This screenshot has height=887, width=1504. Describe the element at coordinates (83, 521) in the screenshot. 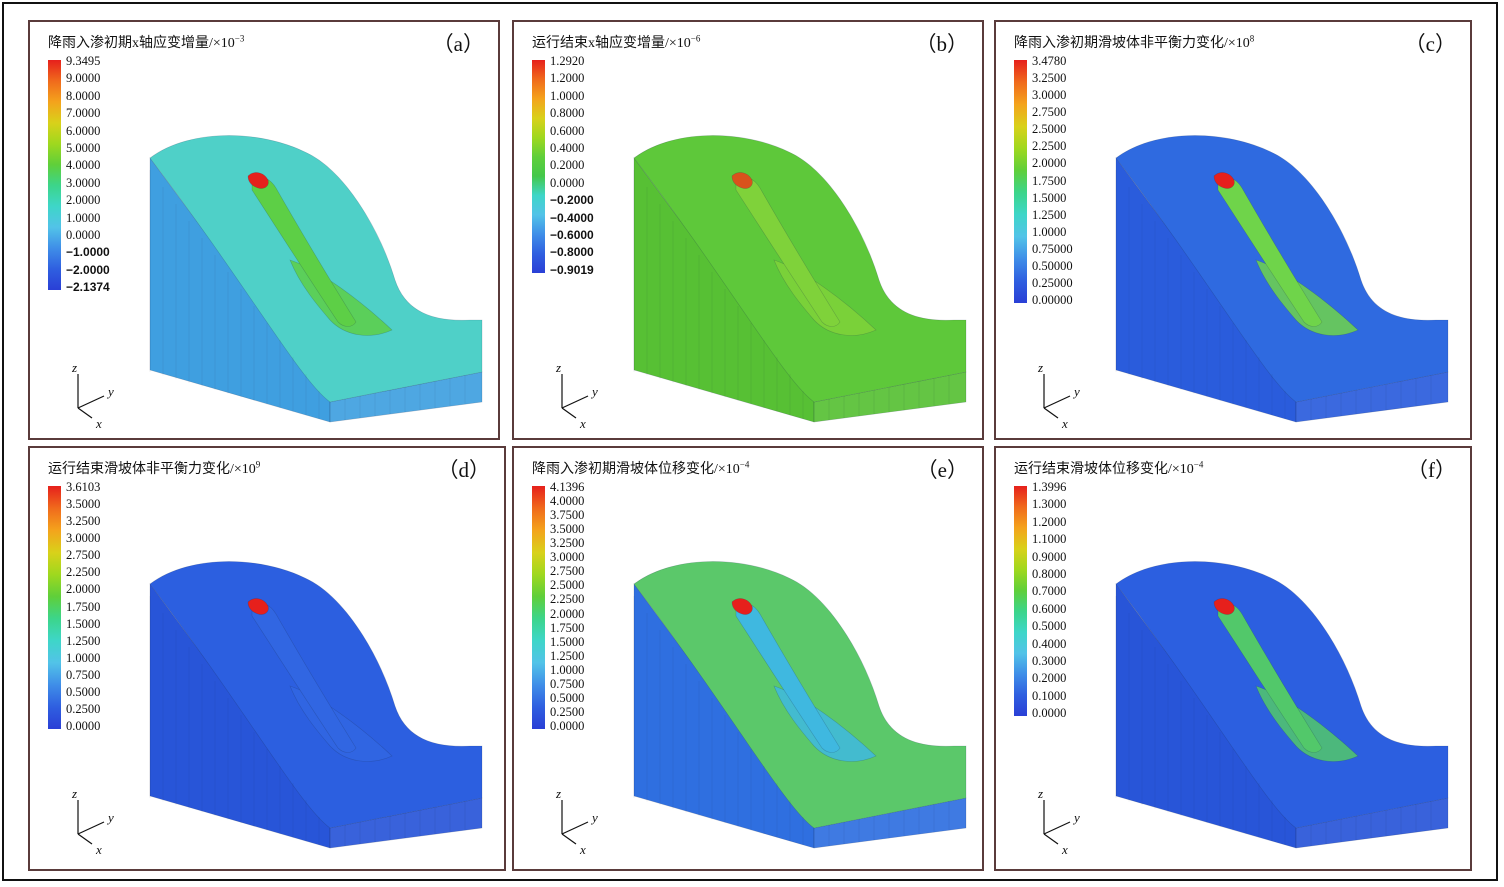

I see `colorbar-tick-label: 3.2500` at that location.